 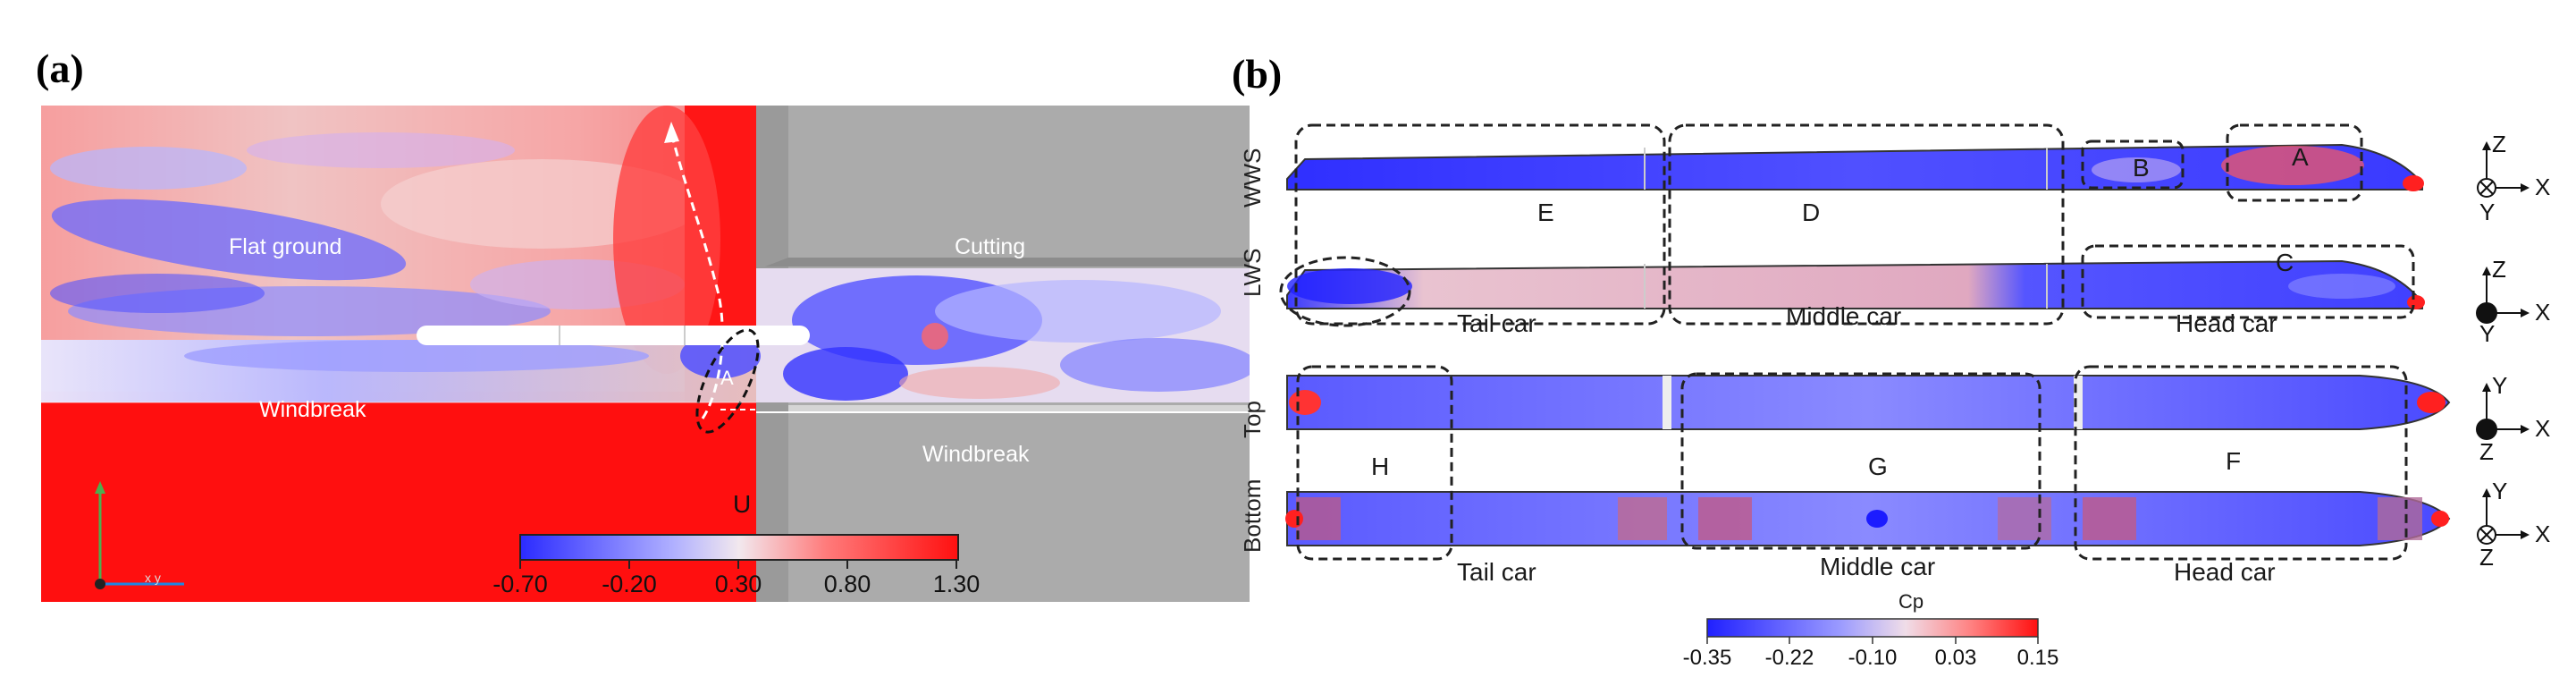 What do you see at coordinates (1844, 316) in the screenshot?
I see `car-label-middle-upper: Middle car` at bounding box center [1844, 316].